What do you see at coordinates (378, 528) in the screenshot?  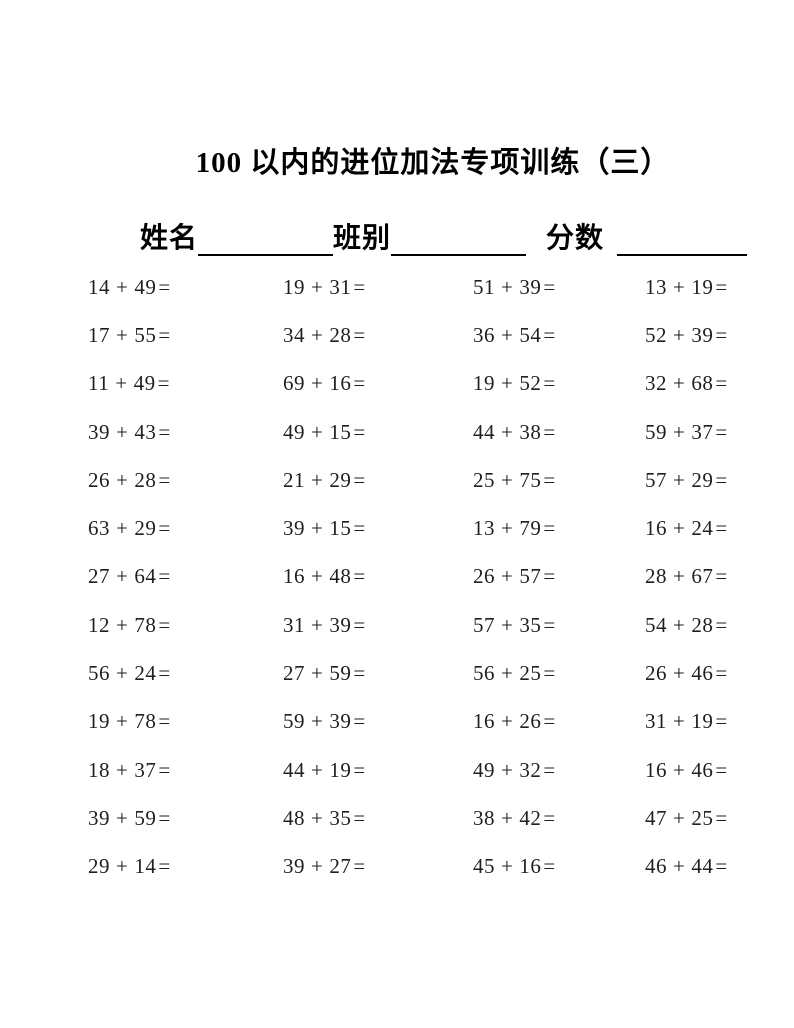 I see `problem-cell: 39 +15=` at bounding box center [378, 528].